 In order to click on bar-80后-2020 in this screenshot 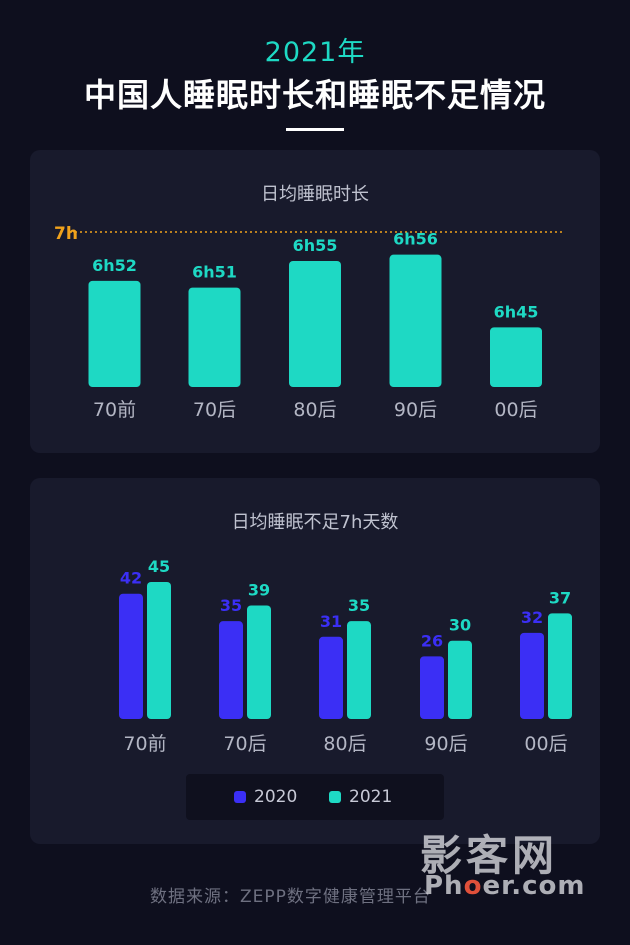, I will do `click(331, 677)`.